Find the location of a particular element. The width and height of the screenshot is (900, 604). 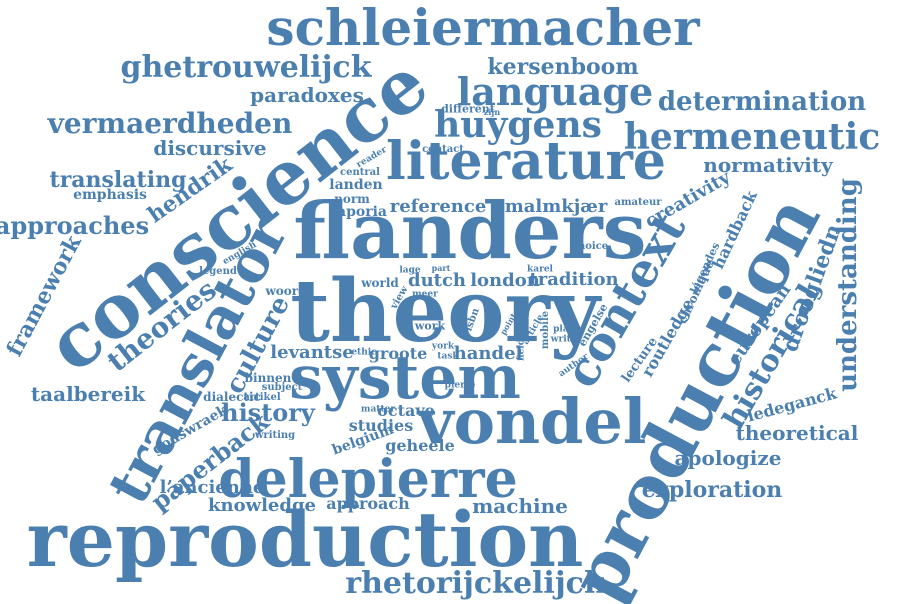

word-lage: lage is located at coordinates (410, 270).